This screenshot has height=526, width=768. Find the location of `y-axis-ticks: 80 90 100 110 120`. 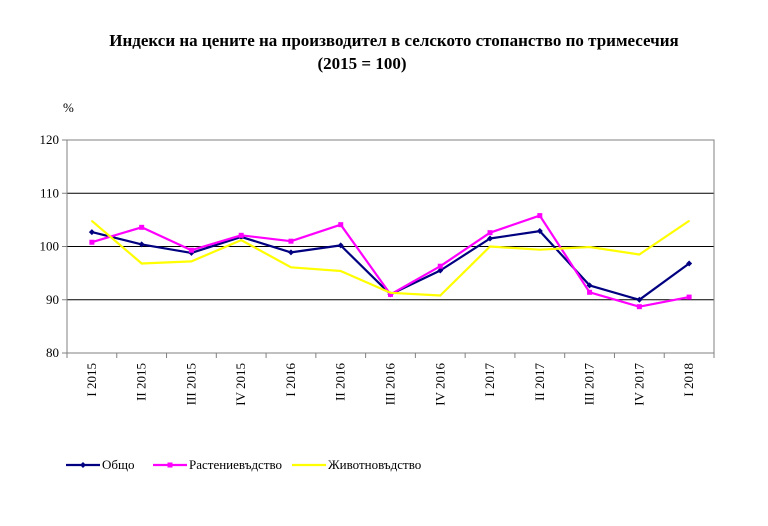

y-axis-ticks: 80 90 100 110 120 is located at coordinates (53, 246).